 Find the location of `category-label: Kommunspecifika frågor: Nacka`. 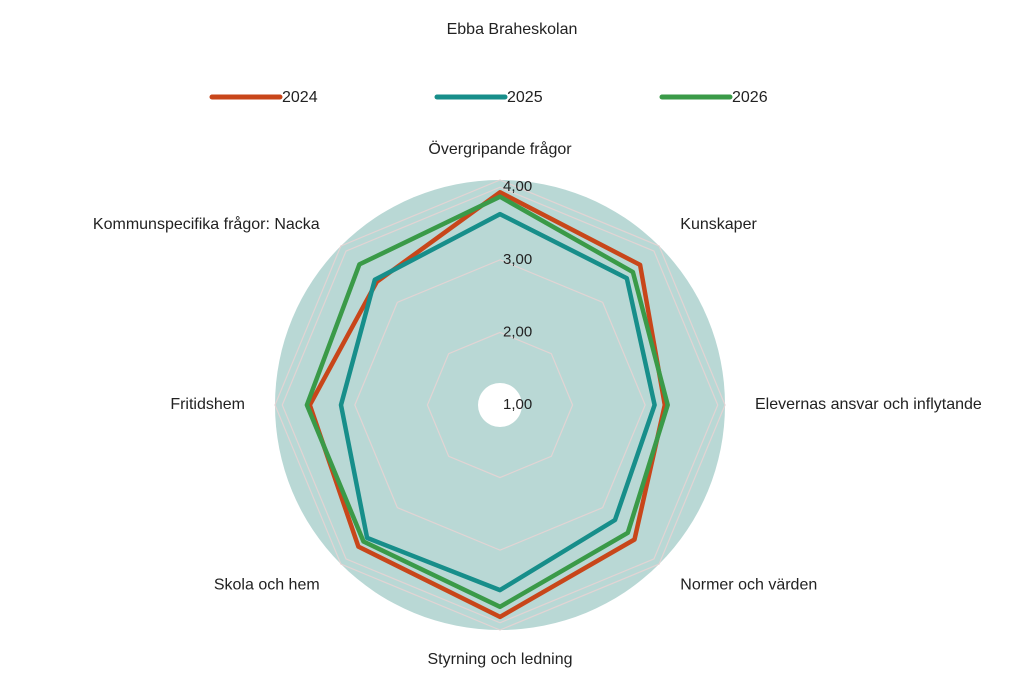

category-label: Kommunspecifika frågor: Nacka is located at coordinates (206, 224).